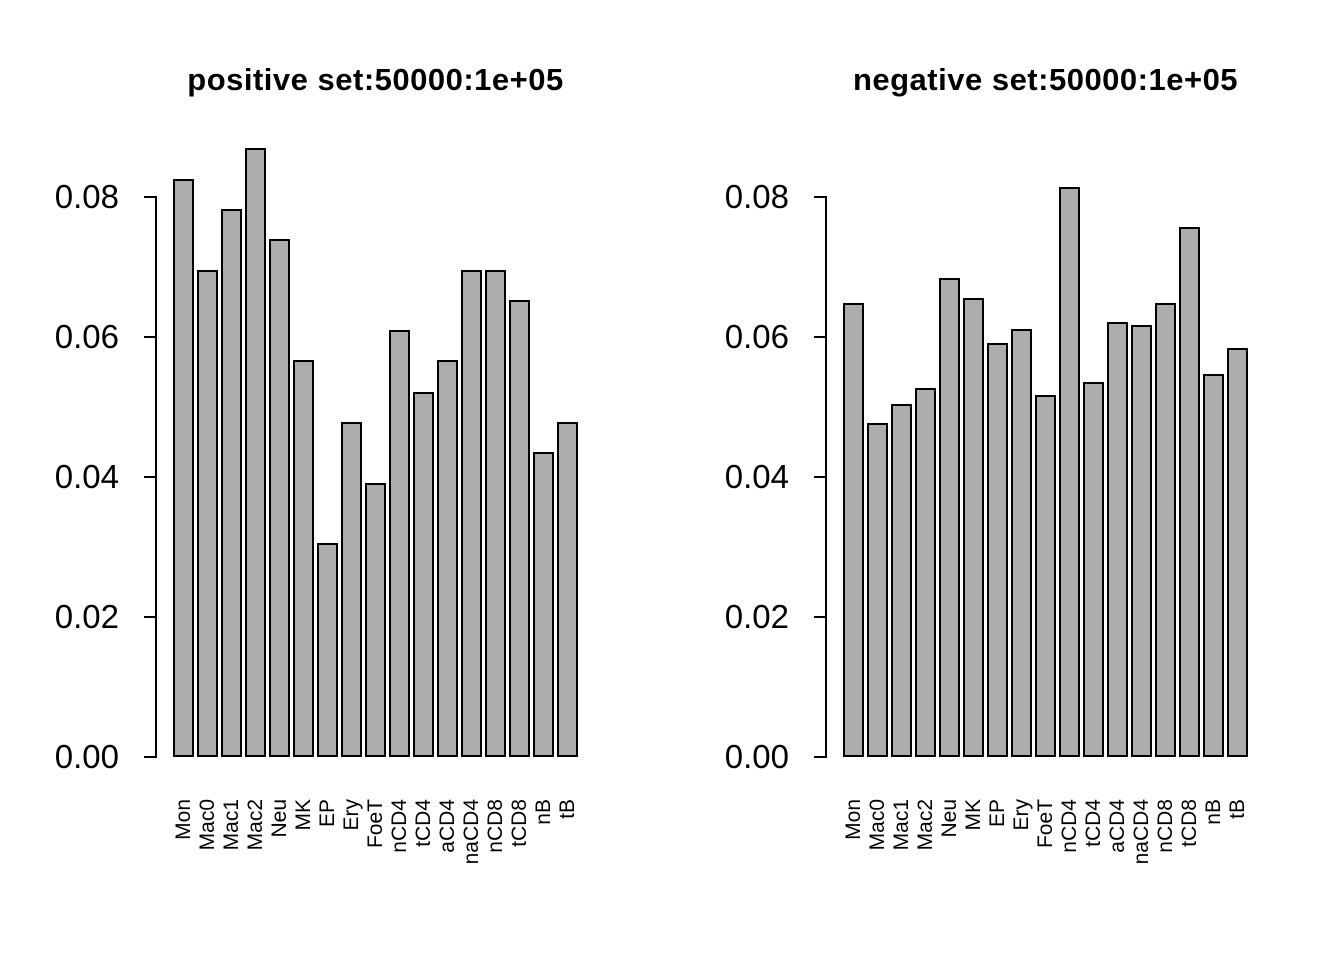 This screenshot has height=960, width=1344. I want to click on x-axis-label: tCD4, so click(1093, 823).